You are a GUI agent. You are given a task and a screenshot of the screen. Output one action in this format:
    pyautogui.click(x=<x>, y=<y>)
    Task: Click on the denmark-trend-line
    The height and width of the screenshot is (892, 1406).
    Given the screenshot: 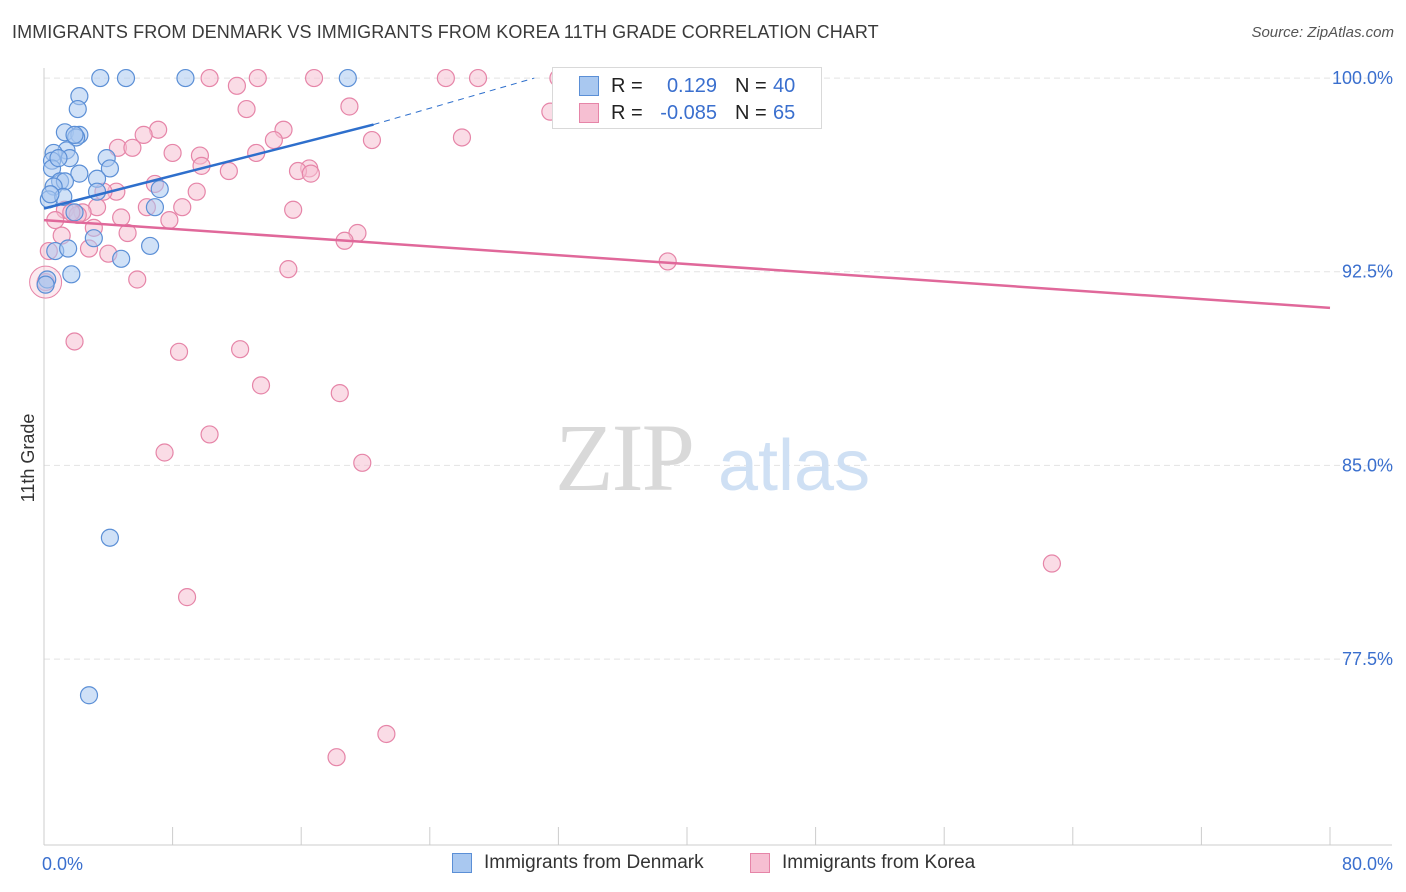 What is the action you would take?
    pyautogui.click(x=208, y=166)
    